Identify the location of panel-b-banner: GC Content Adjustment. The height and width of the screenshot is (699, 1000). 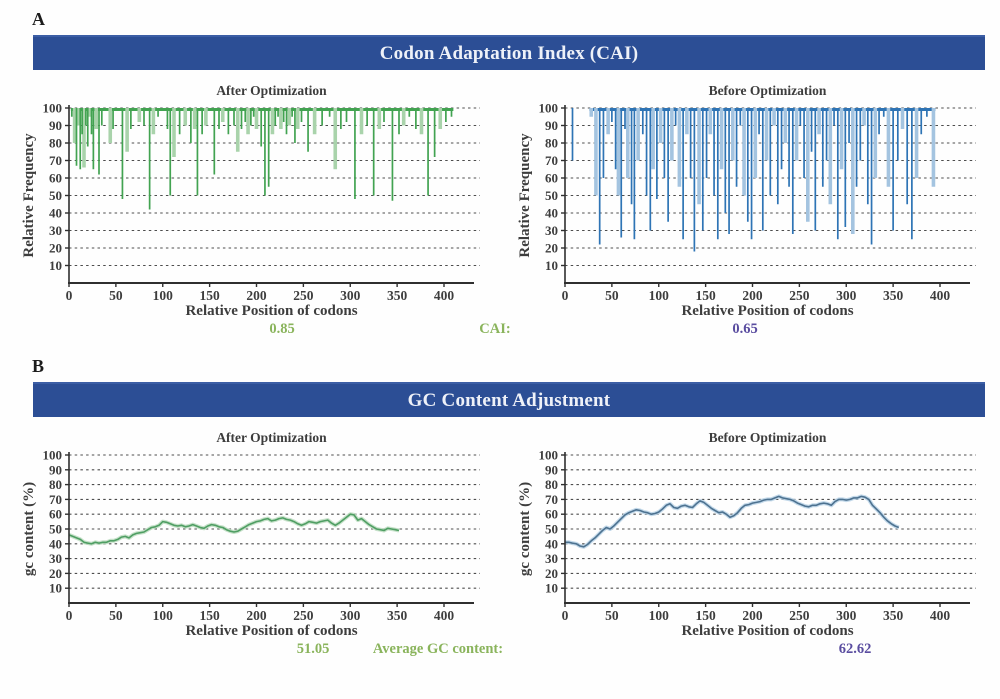
(509, 399).